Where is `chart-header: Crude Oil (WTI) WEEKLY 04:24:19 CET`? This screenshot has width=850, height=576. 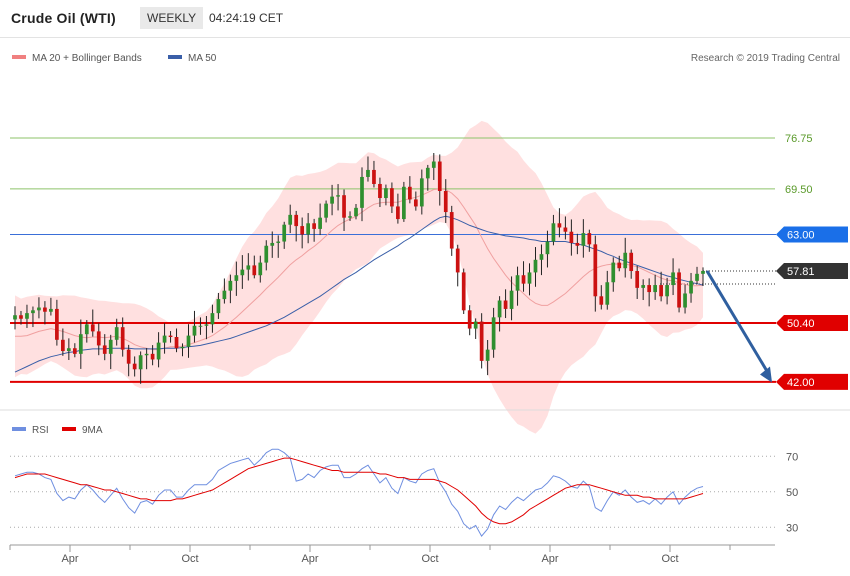 chart-header: Crude Oil (WTI) WEEKLY 04:24:19 CET is located at coordinates (425, 19).